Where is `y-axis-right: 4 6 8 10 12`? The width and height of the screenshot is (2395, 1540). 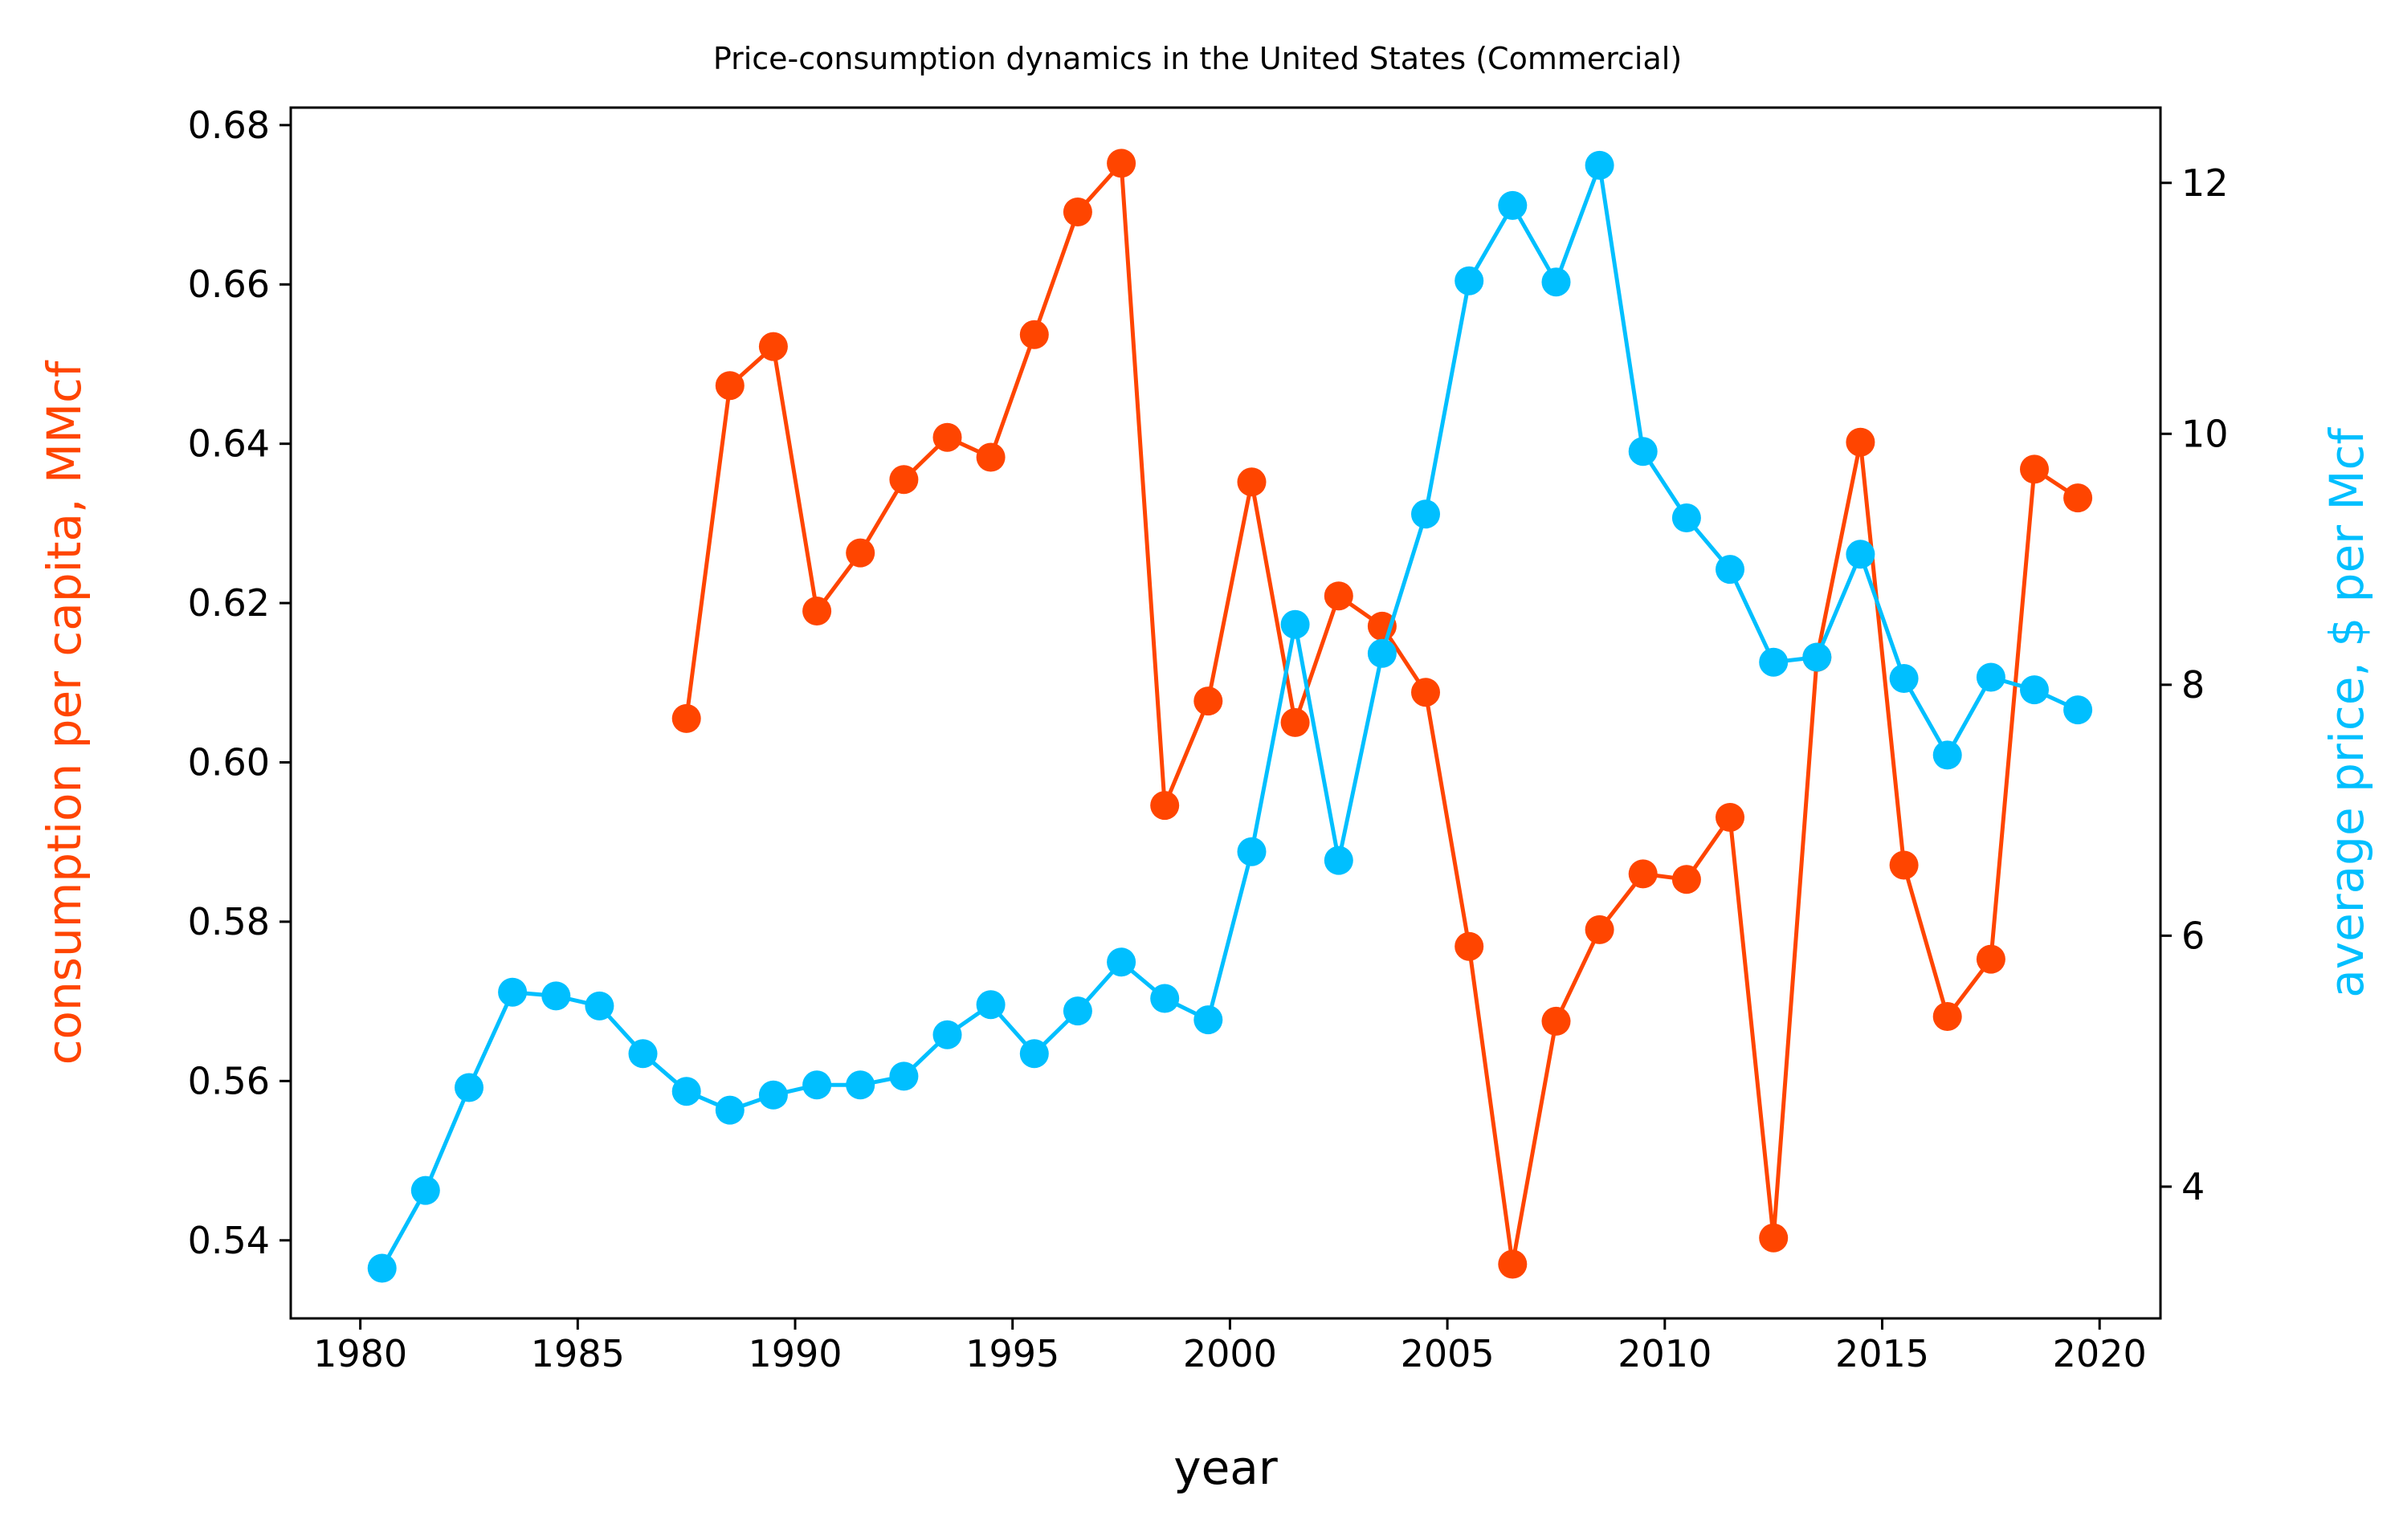 y-axis-right: 4 6 8 10 12 is located at coordinates (2194, 684).